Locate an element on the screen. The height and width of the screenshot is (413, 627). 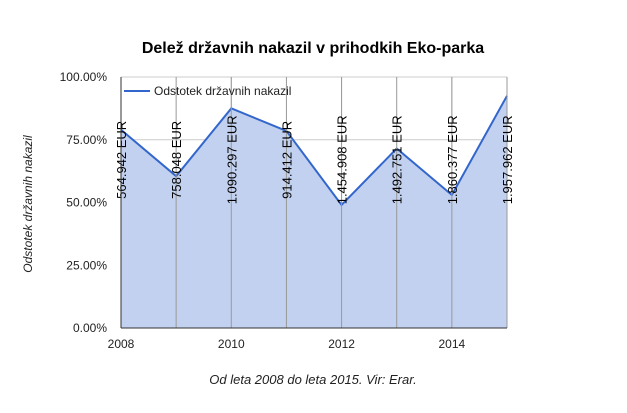
y-tick-label: 25.00% is located at coordinates (86, 265).